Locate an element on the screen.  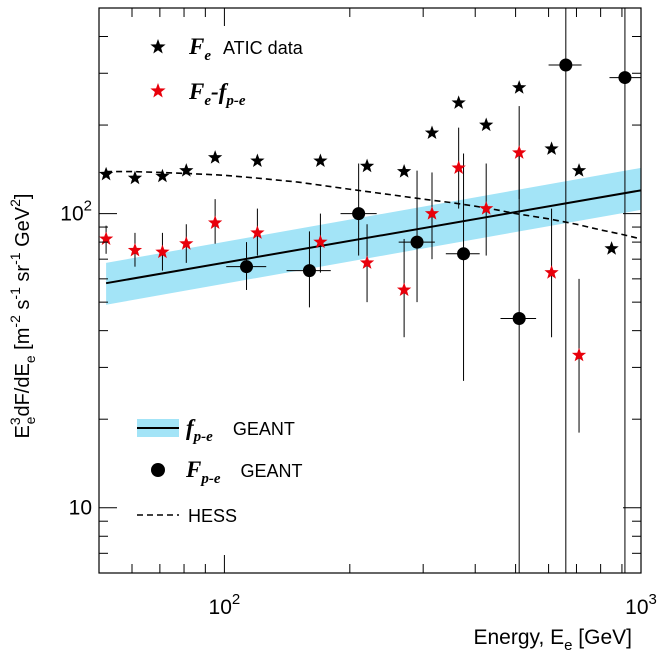
y-tick-label: 10 is located at coordinates (80, 508).